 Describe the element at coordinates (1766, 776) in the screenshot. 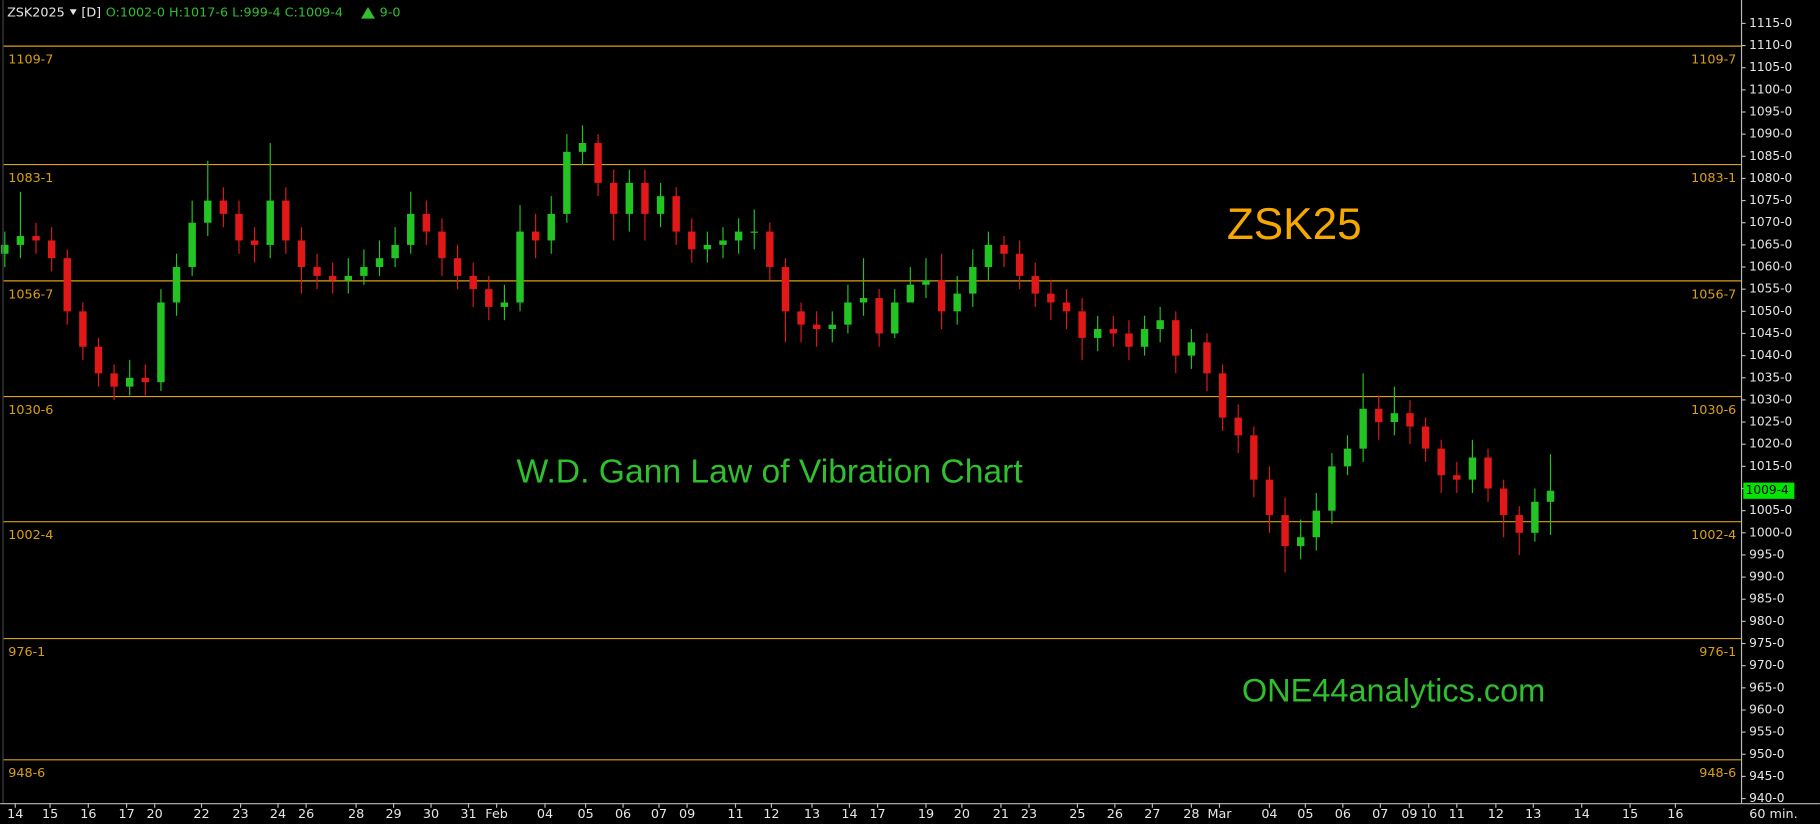

I see `y-tick-label: 945-0` at that location.